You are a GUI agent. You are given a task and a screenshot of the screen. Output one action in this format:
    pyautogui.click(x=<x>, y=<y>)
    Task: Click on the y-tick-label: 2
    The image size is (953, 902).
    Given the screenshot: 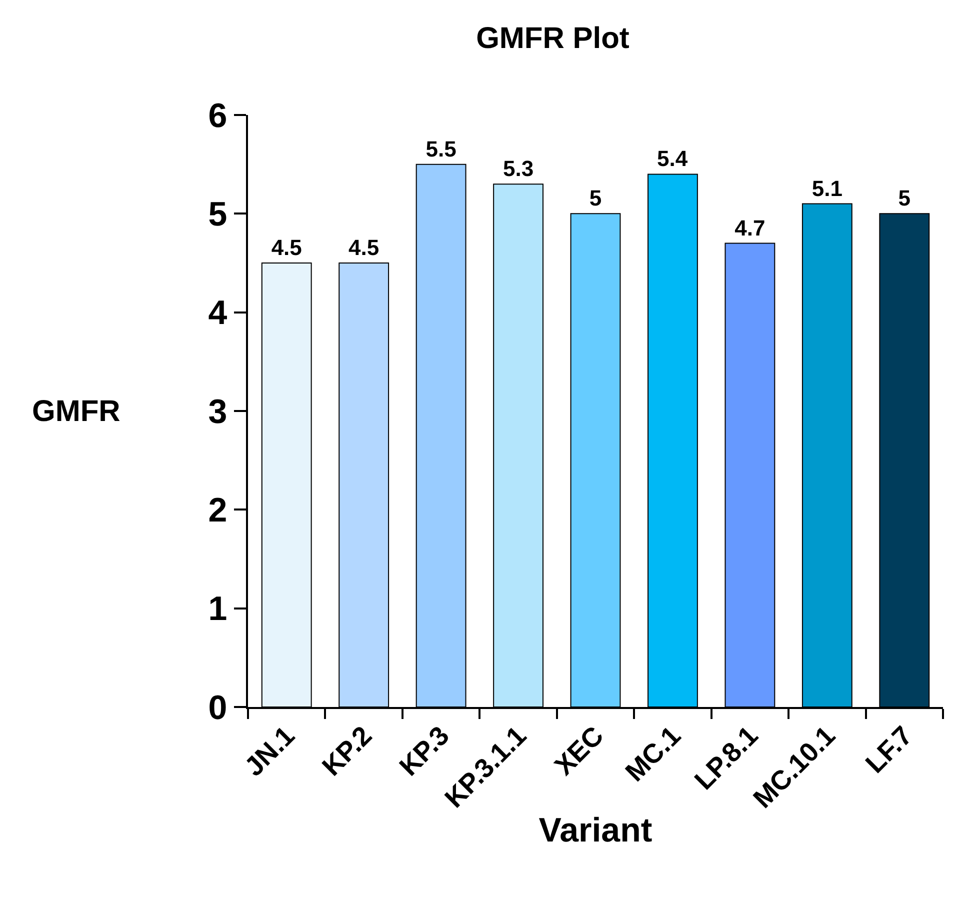 What is the action you would take?
    pyautogui.click(x=218, y=511)
    